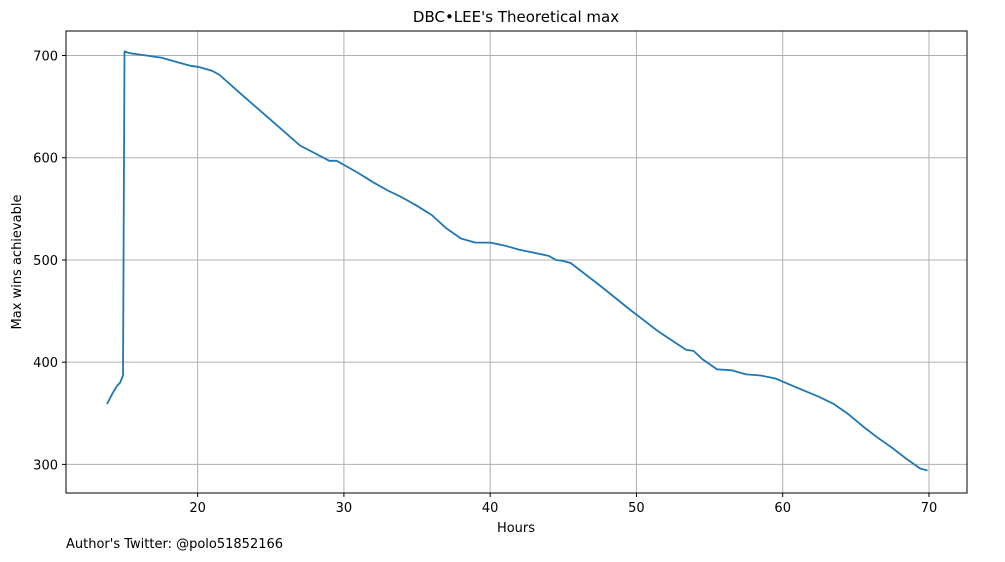  I want to click on y-tick-label: 600, so click(45, 159).